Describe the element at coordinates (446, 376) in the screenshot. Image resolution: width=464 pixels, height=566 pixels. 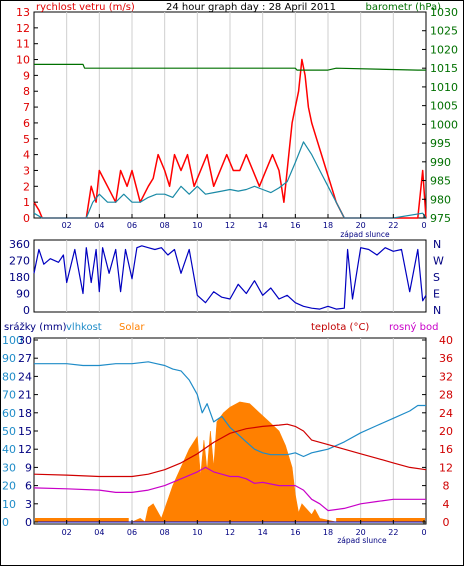
I see `temperature-tick-label: 32` at that location.